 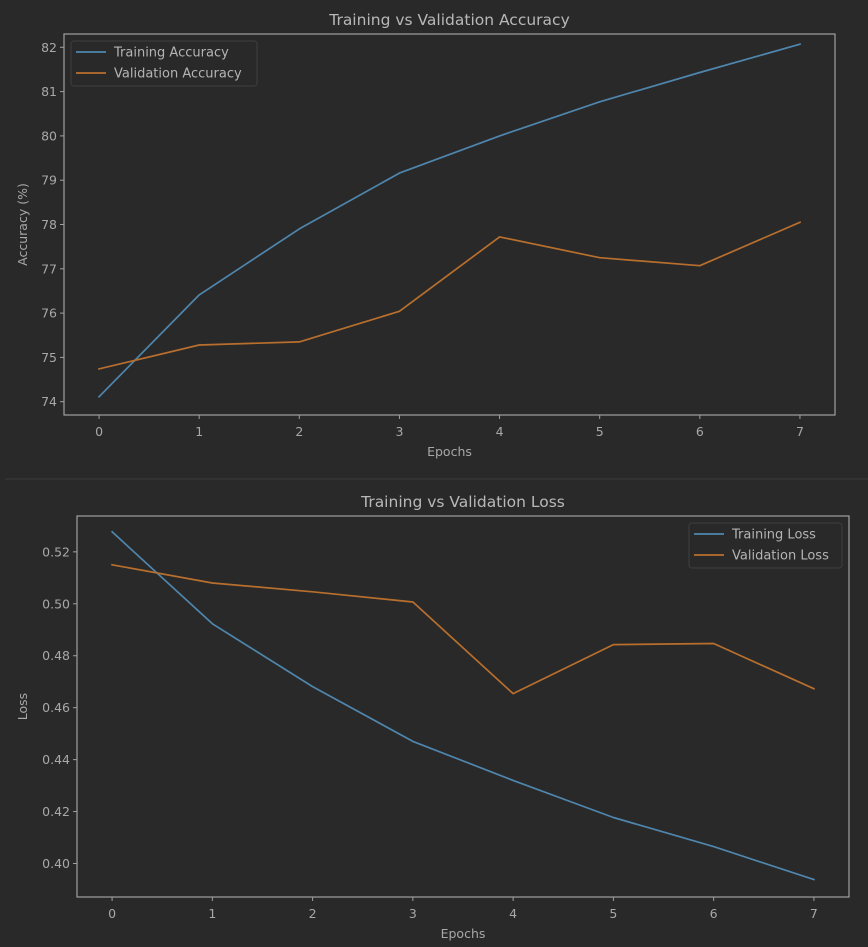 What do you see at coordinates (22, 706) in the screenshot?
I see `y-axis-label: Loss` at bounding box center [22, 706].